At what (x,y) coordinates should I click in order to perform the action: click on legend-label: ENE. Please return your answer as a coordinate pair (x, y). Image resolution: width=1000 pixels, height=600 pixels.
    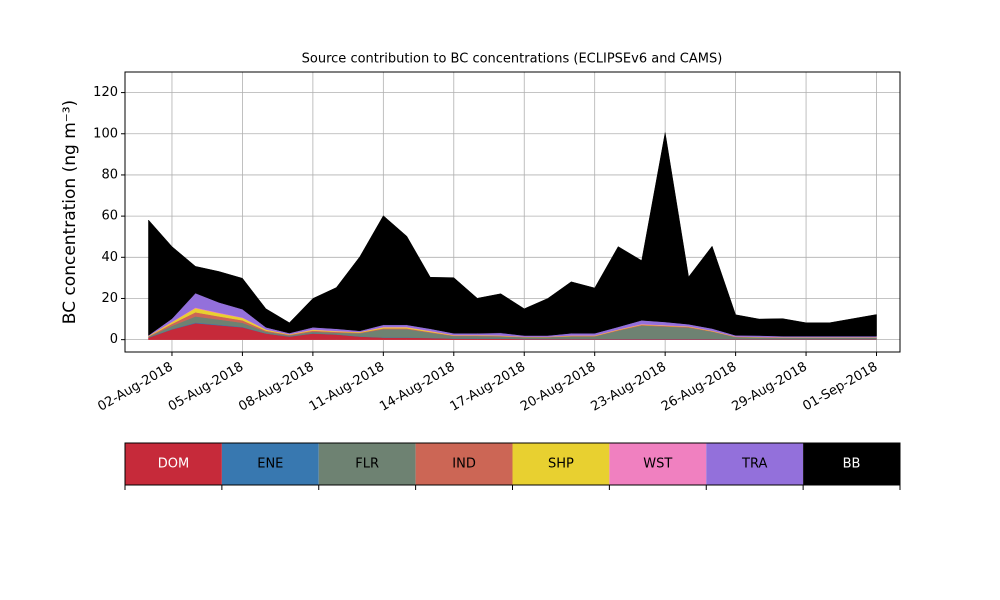
    Looking at the image, I should click on (270, 464).